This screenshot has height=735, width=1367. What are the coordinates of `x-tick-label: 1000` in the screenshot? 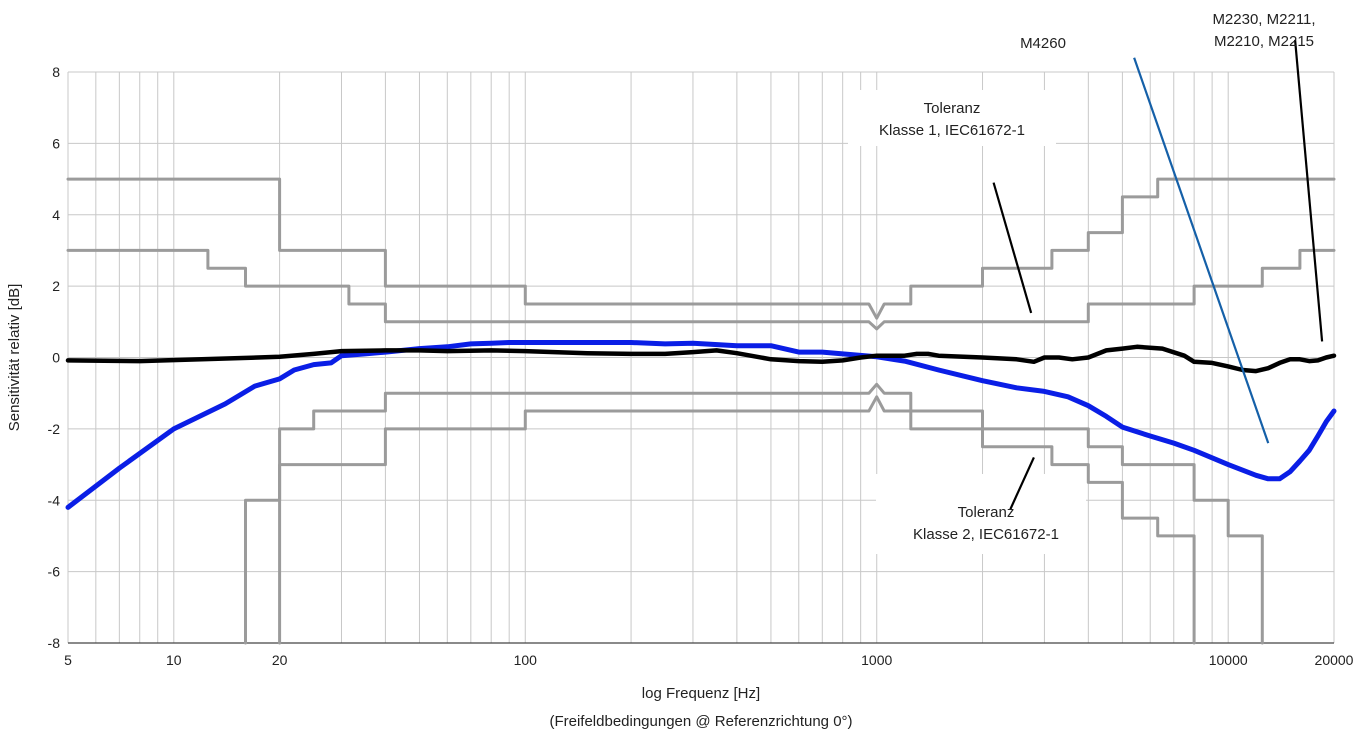 It's located at (876, 660).